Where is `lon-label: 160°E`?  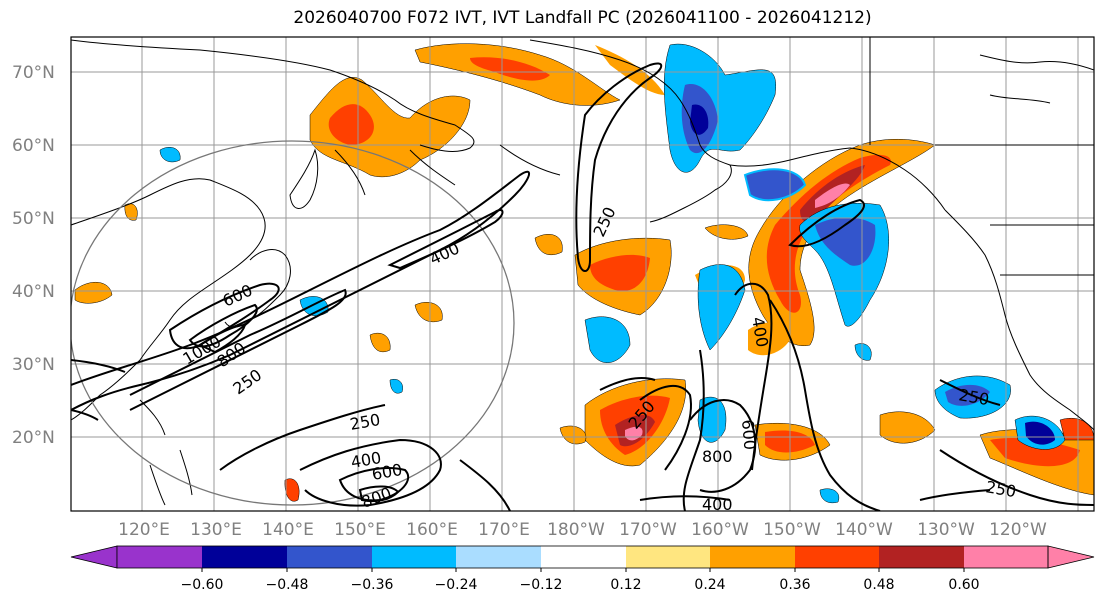 lon-label: 160°E is located at coordinates (432, 530).